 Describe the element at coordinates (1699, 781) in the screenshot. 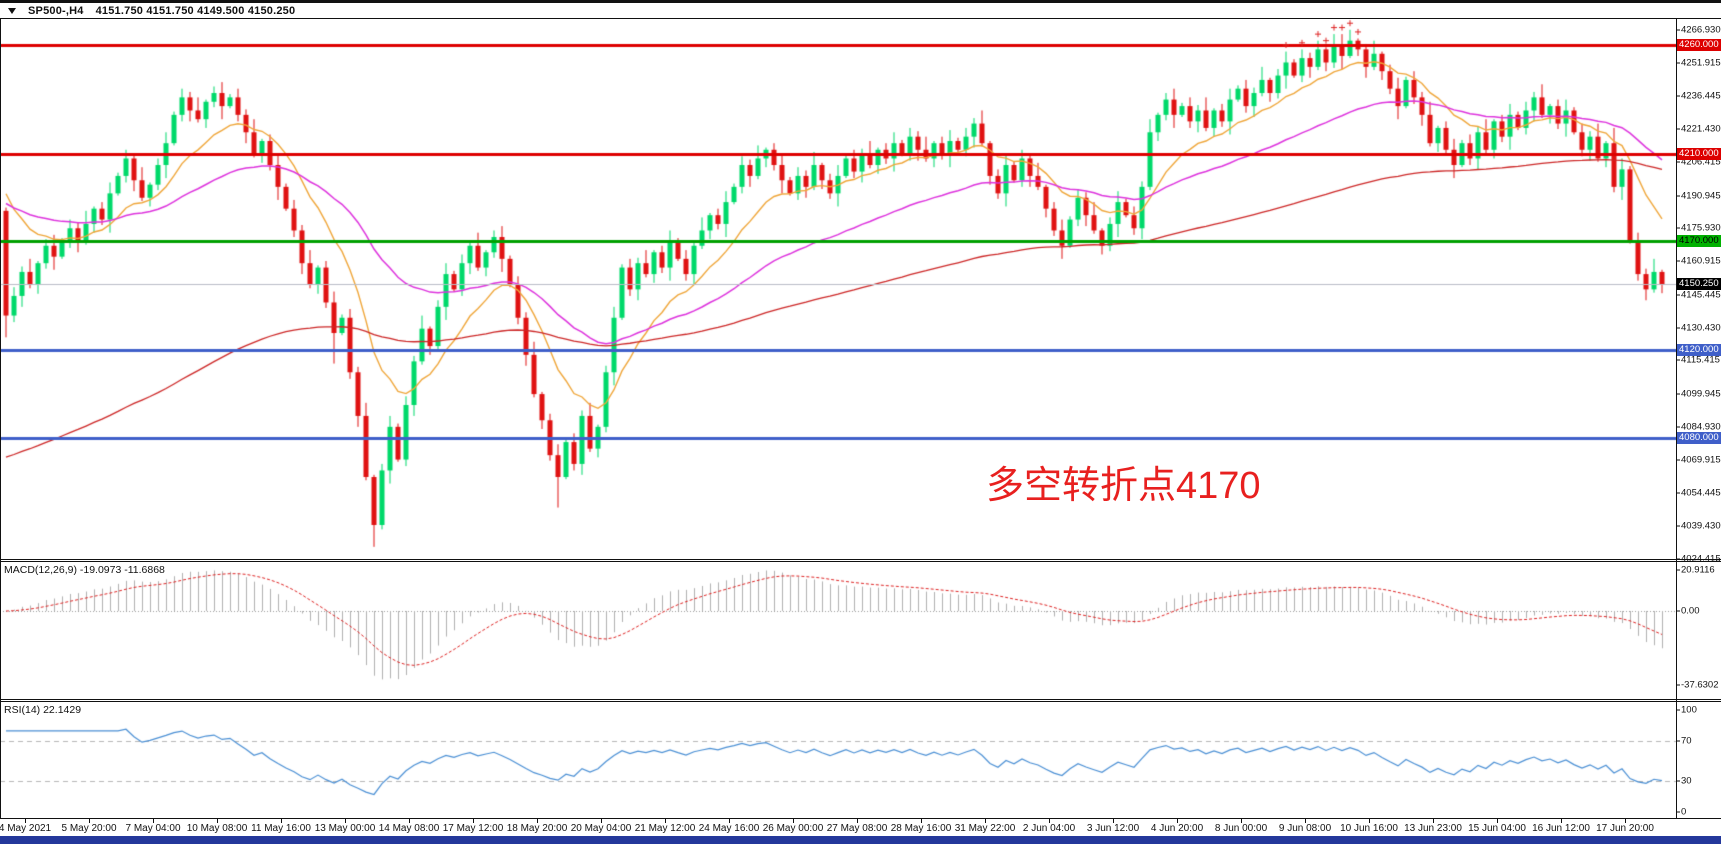

I see `rsi-axis-label: 30` at that location.